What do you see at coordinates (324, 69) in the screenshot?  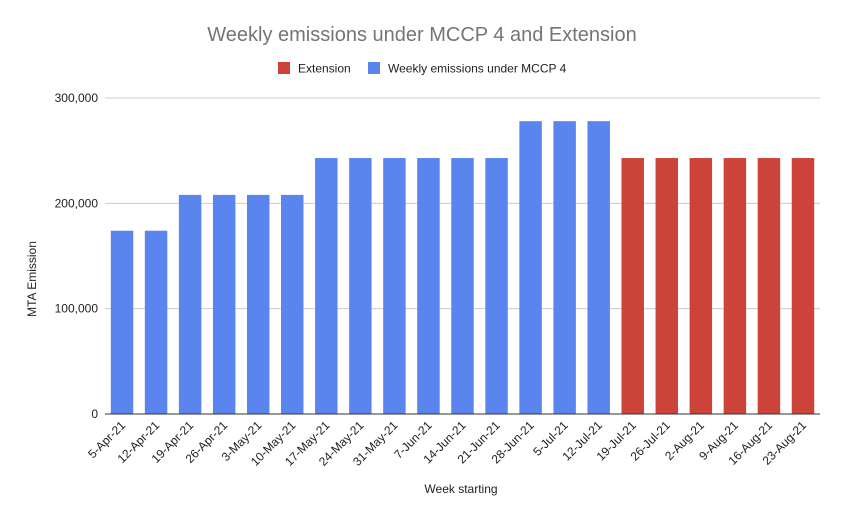 I see `legend-label-extension: Extension` at bounding box center [324, 69].